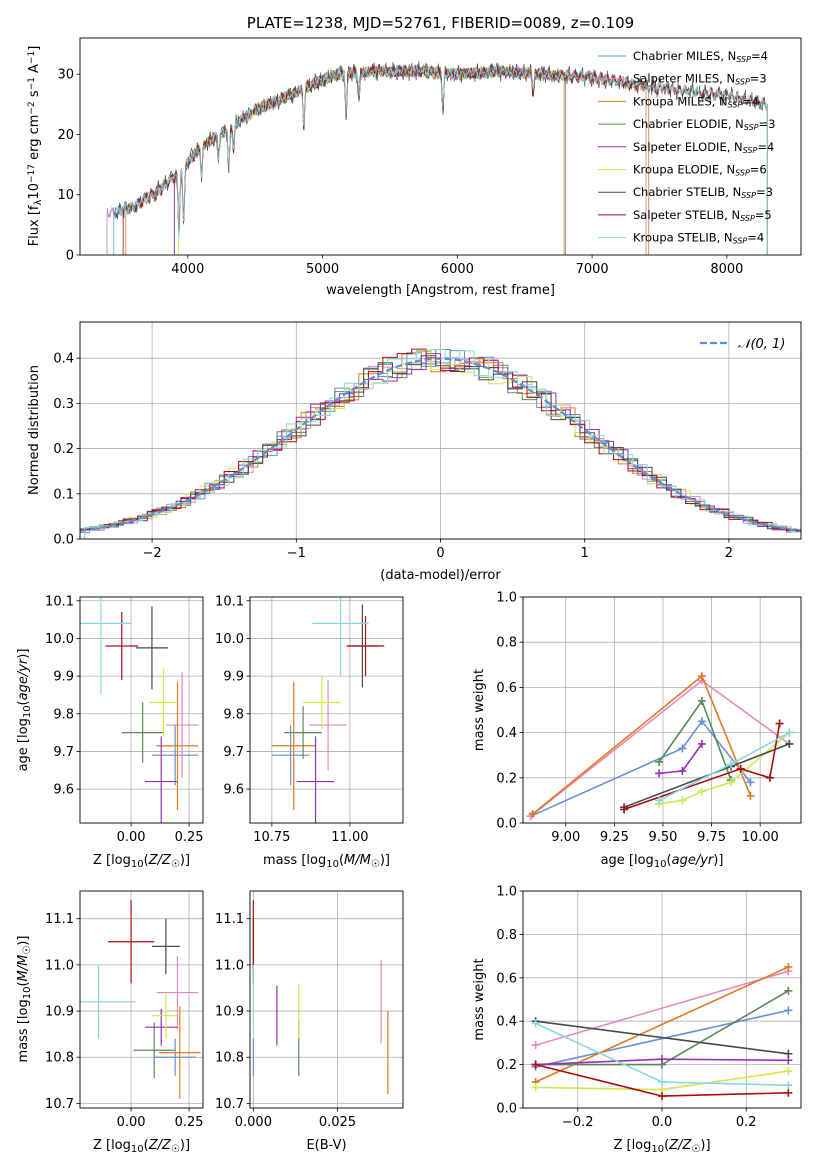  What do you see at coordinates (34, 95) in the screenshot?
I see `label-part: s` at bounding box center [34, 95].